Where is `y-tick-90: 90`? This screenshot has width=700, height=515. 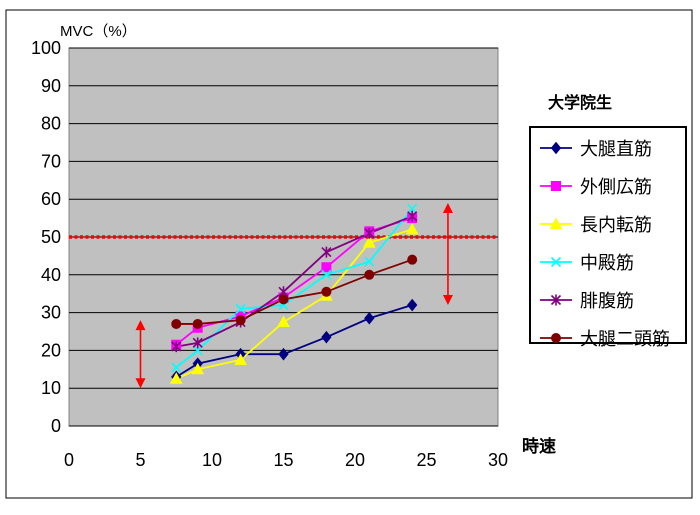 y-tick-90: 90 is located at coordinates (51, 86).